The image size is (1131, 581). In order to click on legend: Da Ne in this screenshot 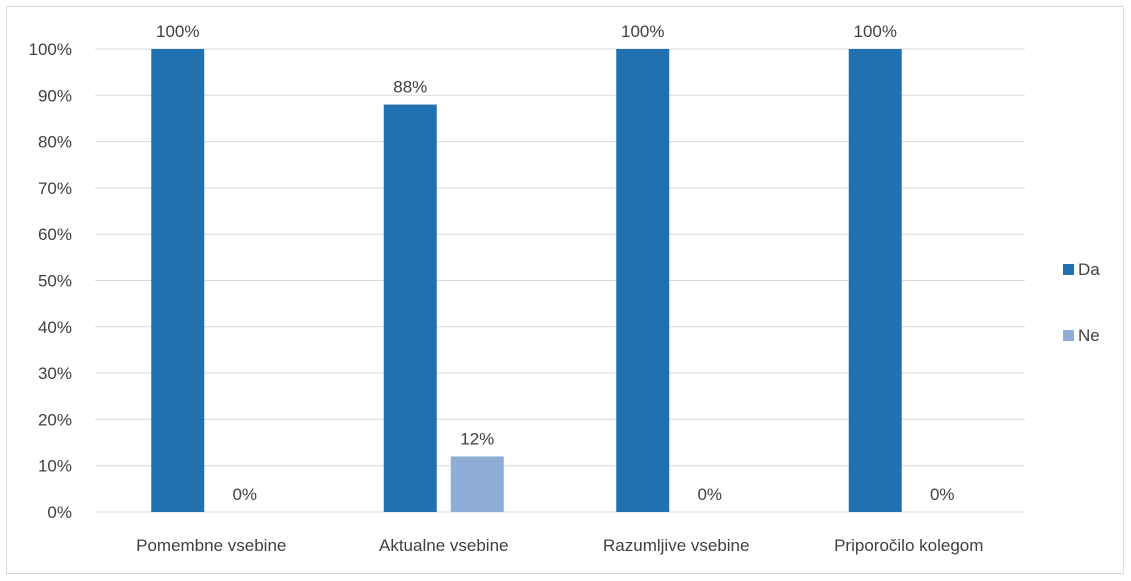, I will do `click(1081, 302)`.